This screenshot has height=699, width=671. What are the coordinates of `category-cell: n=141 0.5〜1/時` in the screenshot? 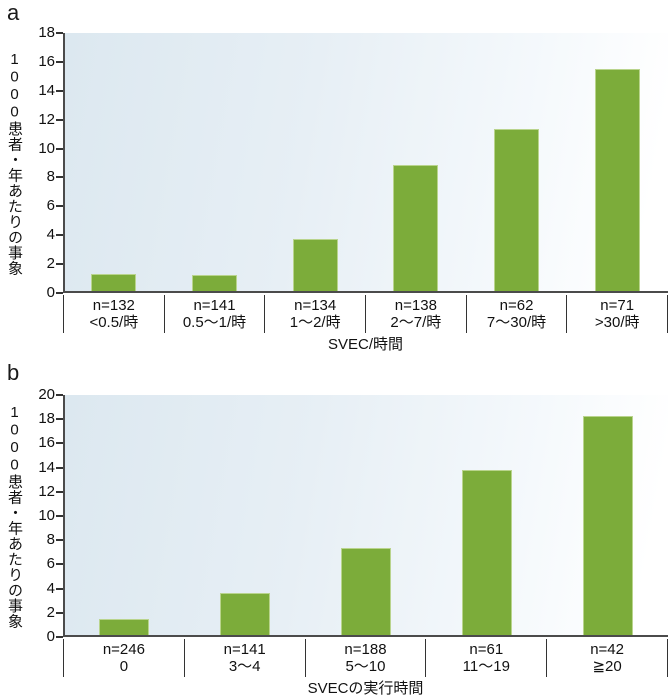 It's located at (214, 314).